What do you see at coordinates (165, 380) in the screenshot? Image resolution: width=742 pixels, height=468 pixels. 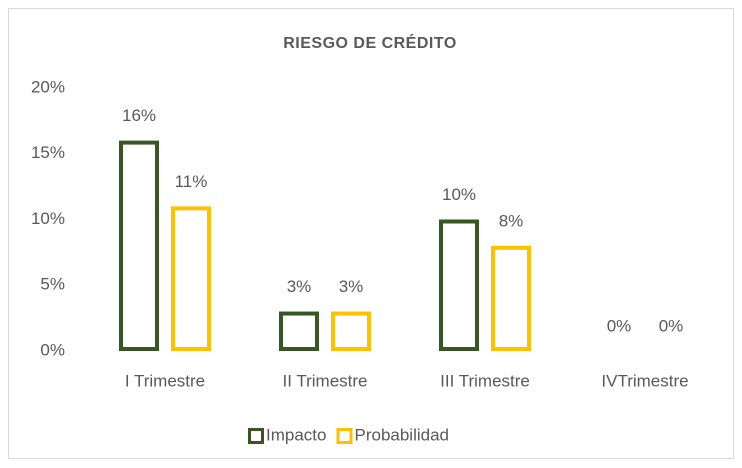 I see `x-tick-label: I Trimestre` at bounding box center [165, 380].